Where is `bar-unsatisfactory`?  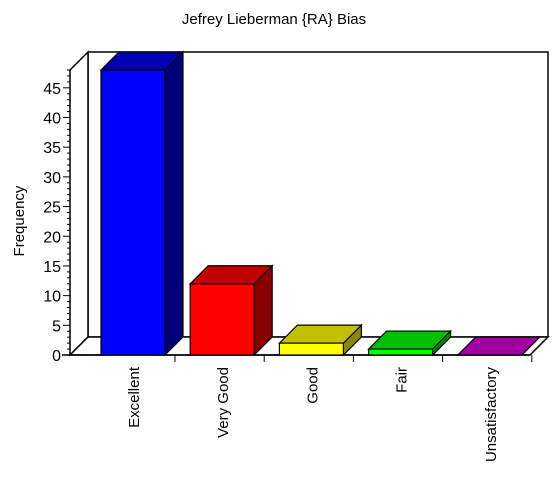
bar-unsatisfactory is located at coordinates (499, 346).